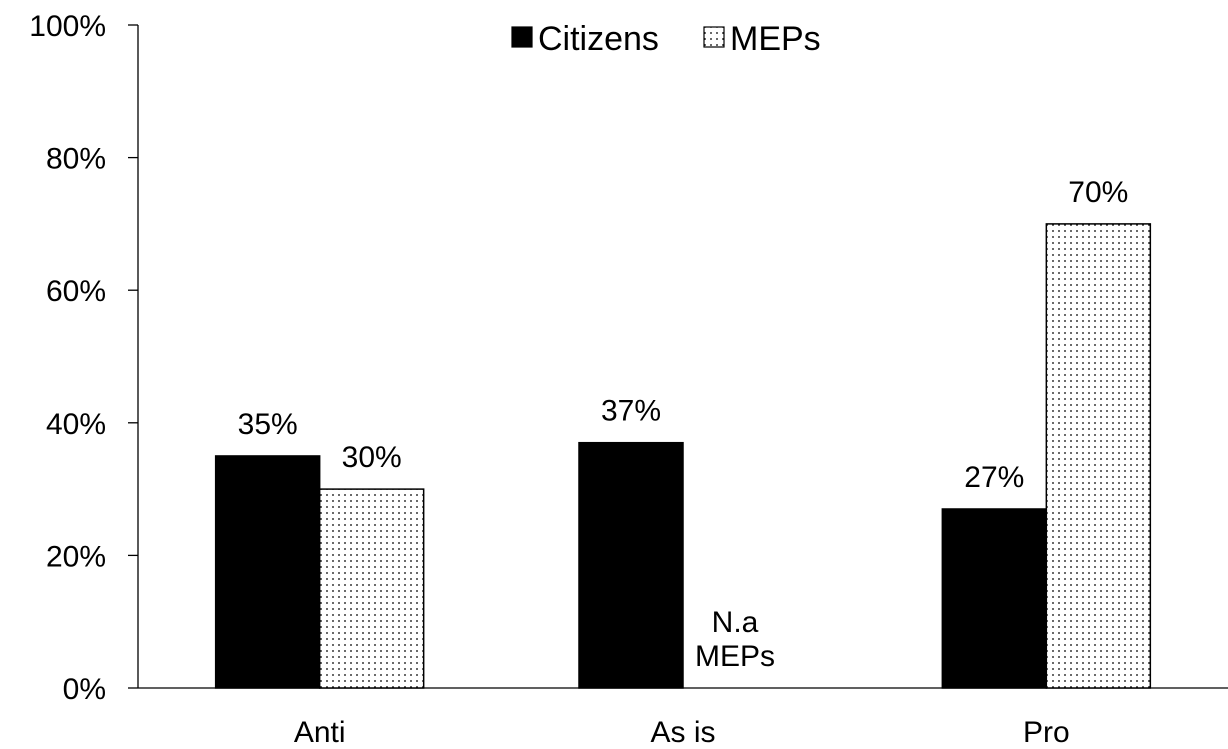 The image size is (1228, 749). Describe the element at coordinates (775, 39) in the screenshot. I see `legend-label-meps: MEPs` at that location.